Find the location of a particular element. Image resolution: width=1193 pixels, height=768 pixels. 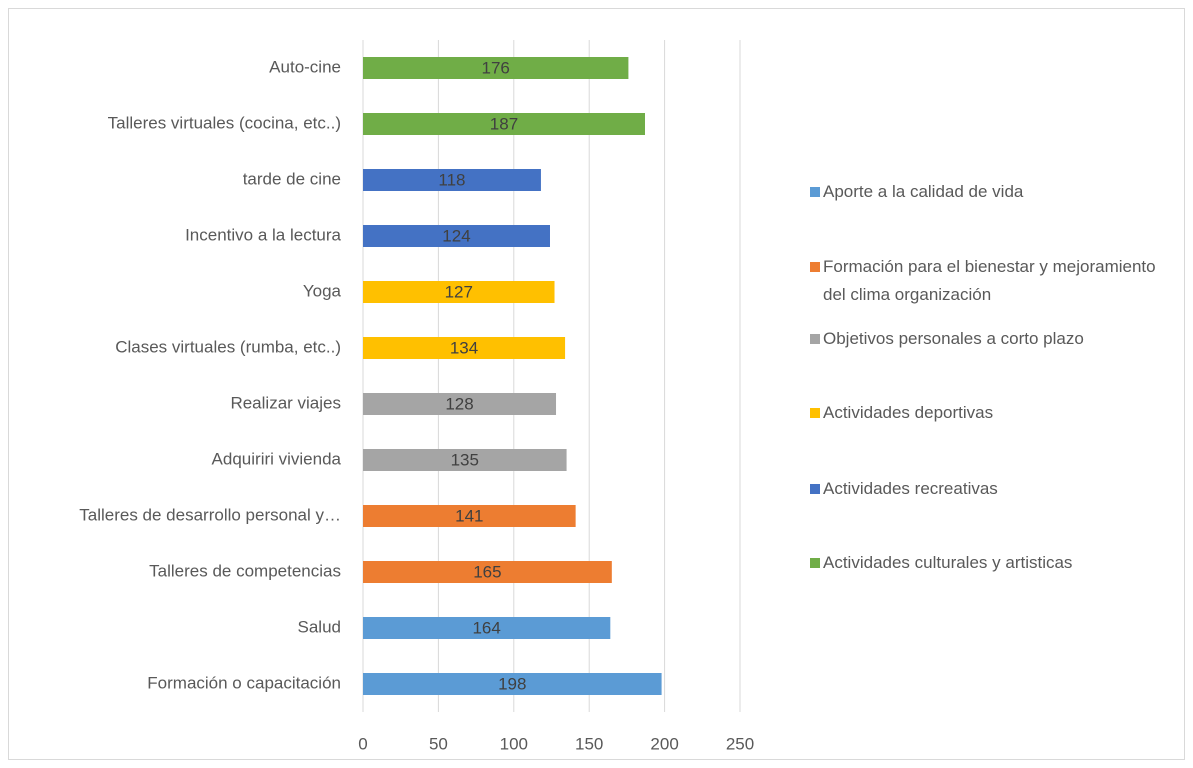

legend-label: Actividades deportivas is located at coordinates (908, 412).